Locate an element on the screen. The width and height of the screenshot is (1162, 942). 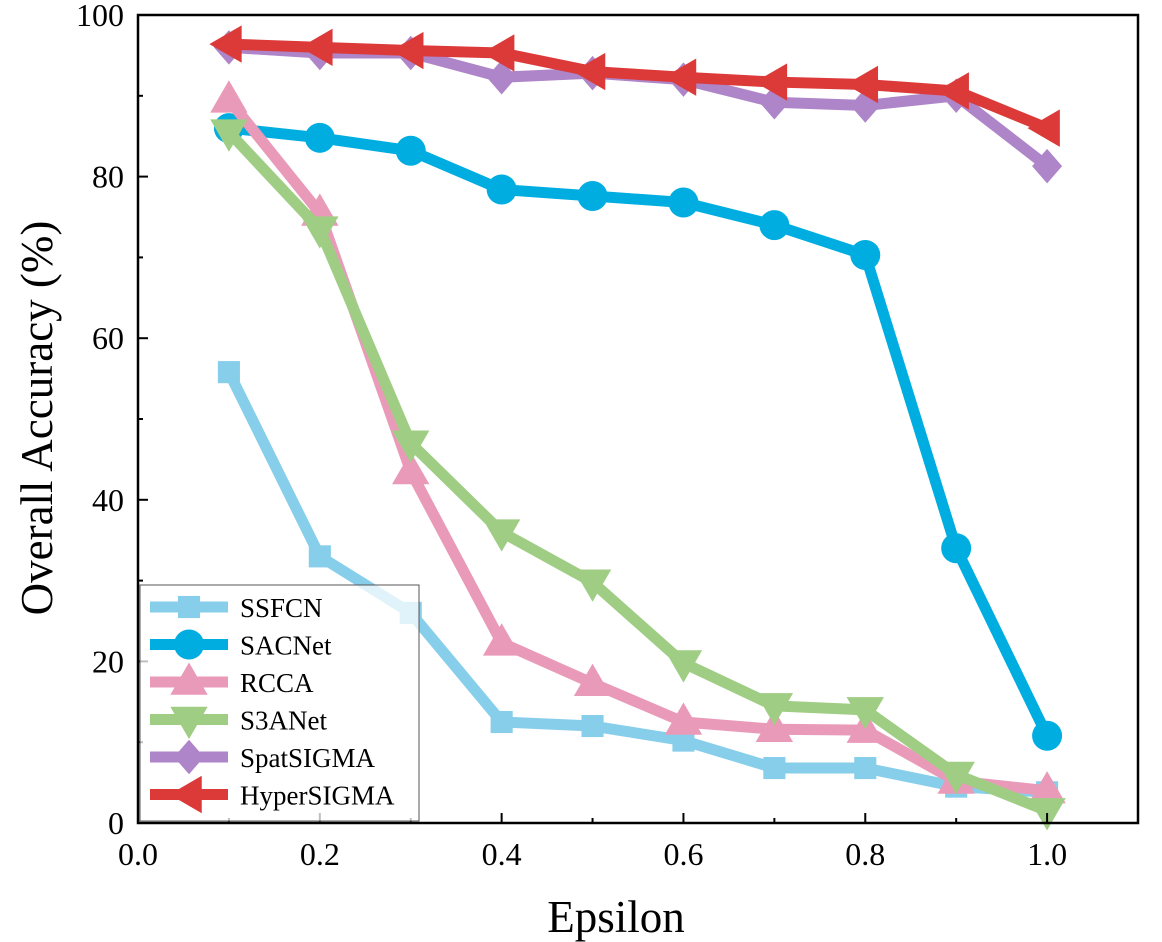
y-axis-label: Overall Accuracy (%) is located at coordinates (37, 418).